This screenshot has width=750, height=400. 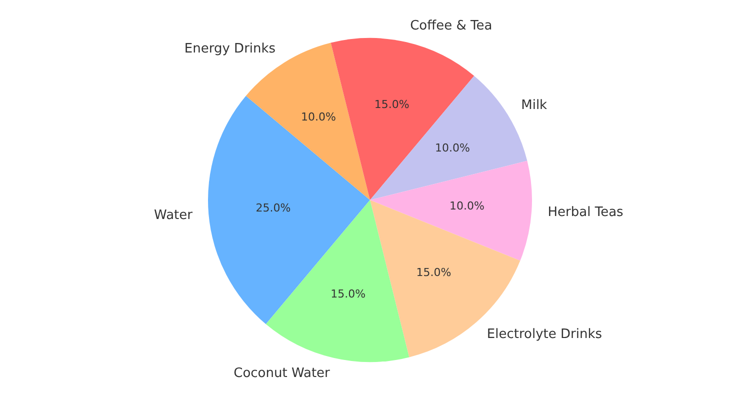 I want to click on slice-label: Water, so click(x=174, y=215).